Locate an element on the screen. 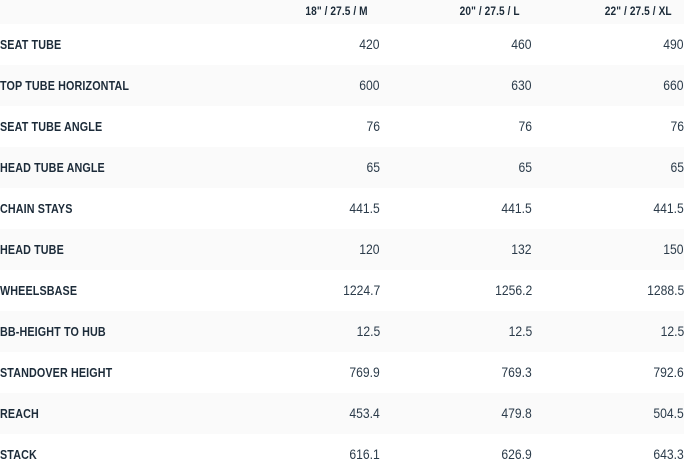 This screenshot has width=684, height=475. row-value-m: 65 is located at coordinates (304, 167).